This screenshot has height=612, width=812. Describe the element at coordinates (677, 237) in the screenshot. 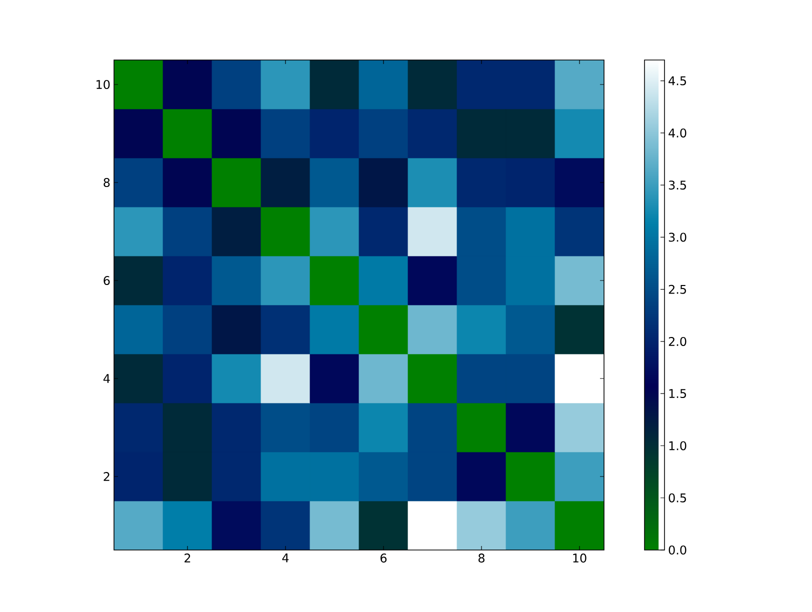

I see `color-bar-label: 3.0` at that location.